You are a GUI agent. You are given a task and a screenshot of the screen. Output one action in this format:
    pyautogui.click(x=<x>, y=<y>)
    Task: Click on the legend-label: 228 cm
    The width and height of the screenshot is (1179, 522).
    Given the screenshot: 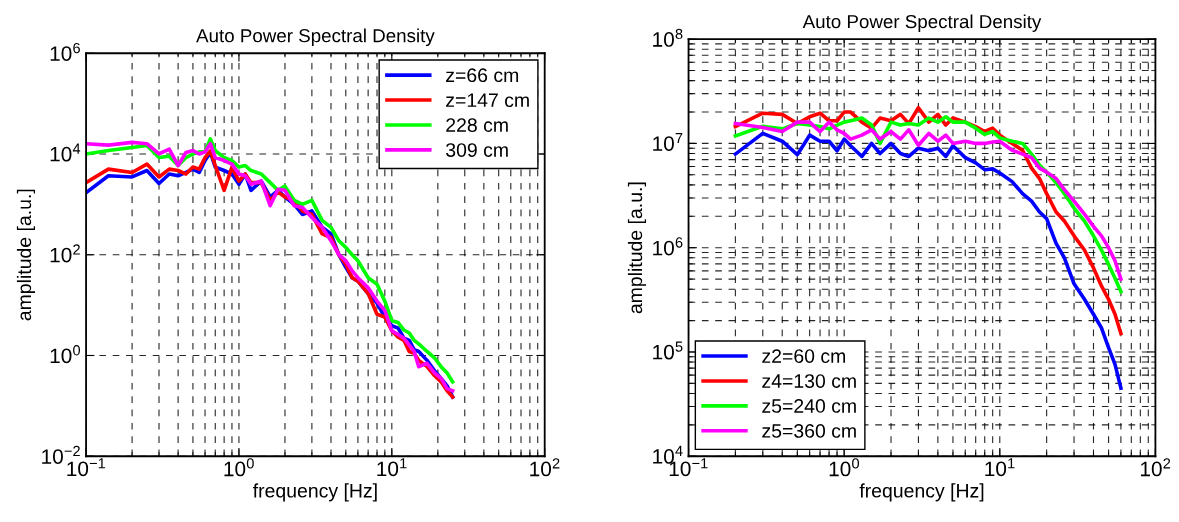 What is the action you would take?
    pyautogui.click(x=477, y=125)
    